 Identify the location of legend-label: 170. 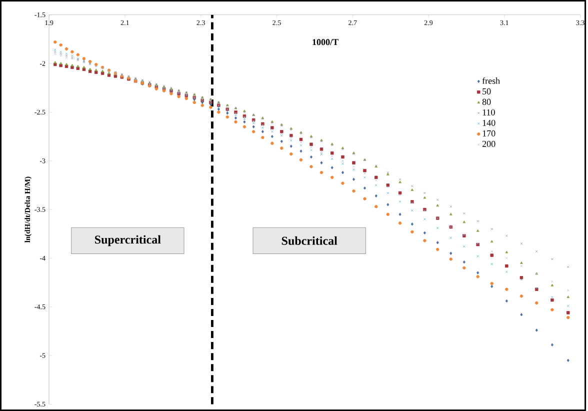
(489, 133).